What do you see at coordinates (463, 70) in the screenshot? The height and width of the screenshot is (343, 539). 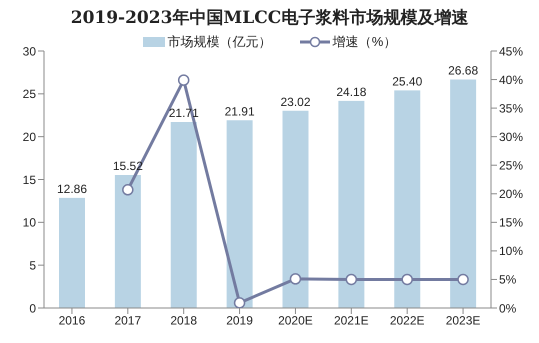 I see `data-label: 26.68` at bounding box center [463, 70].